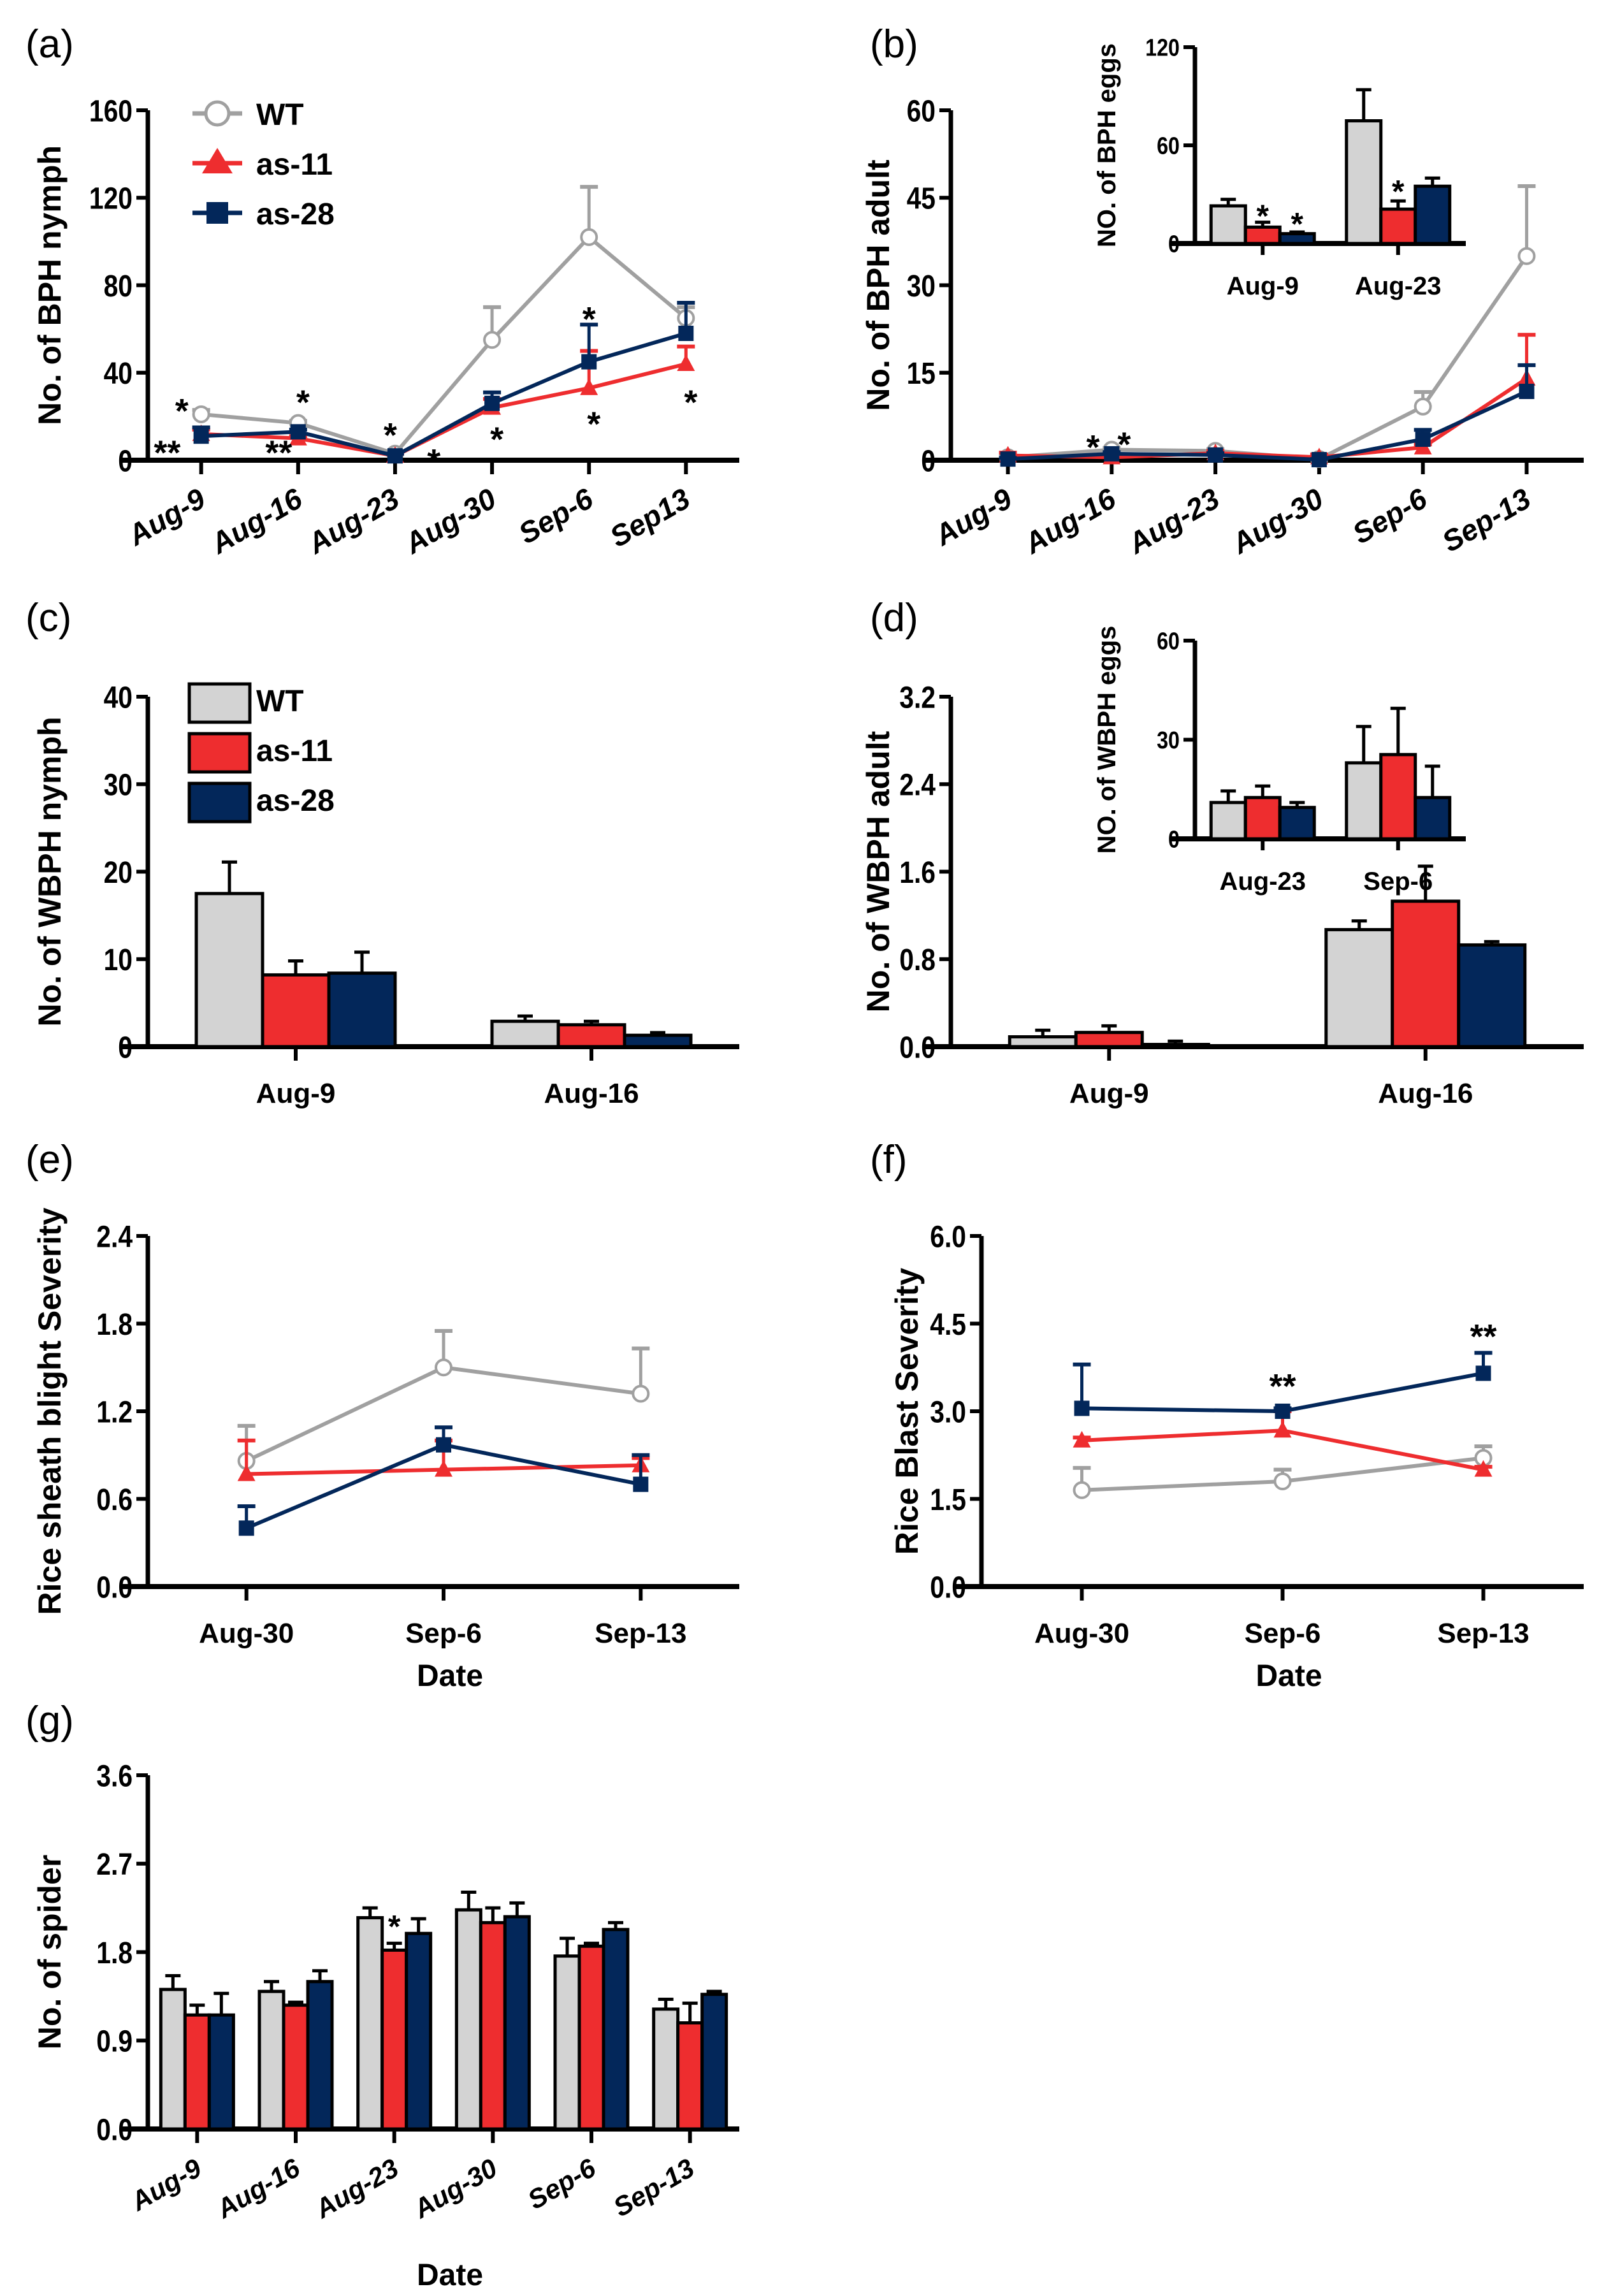  Describe the element at coordinates (1425, 1093) in the screenshot. I see `x-tick-label: Aug-16` at that location.